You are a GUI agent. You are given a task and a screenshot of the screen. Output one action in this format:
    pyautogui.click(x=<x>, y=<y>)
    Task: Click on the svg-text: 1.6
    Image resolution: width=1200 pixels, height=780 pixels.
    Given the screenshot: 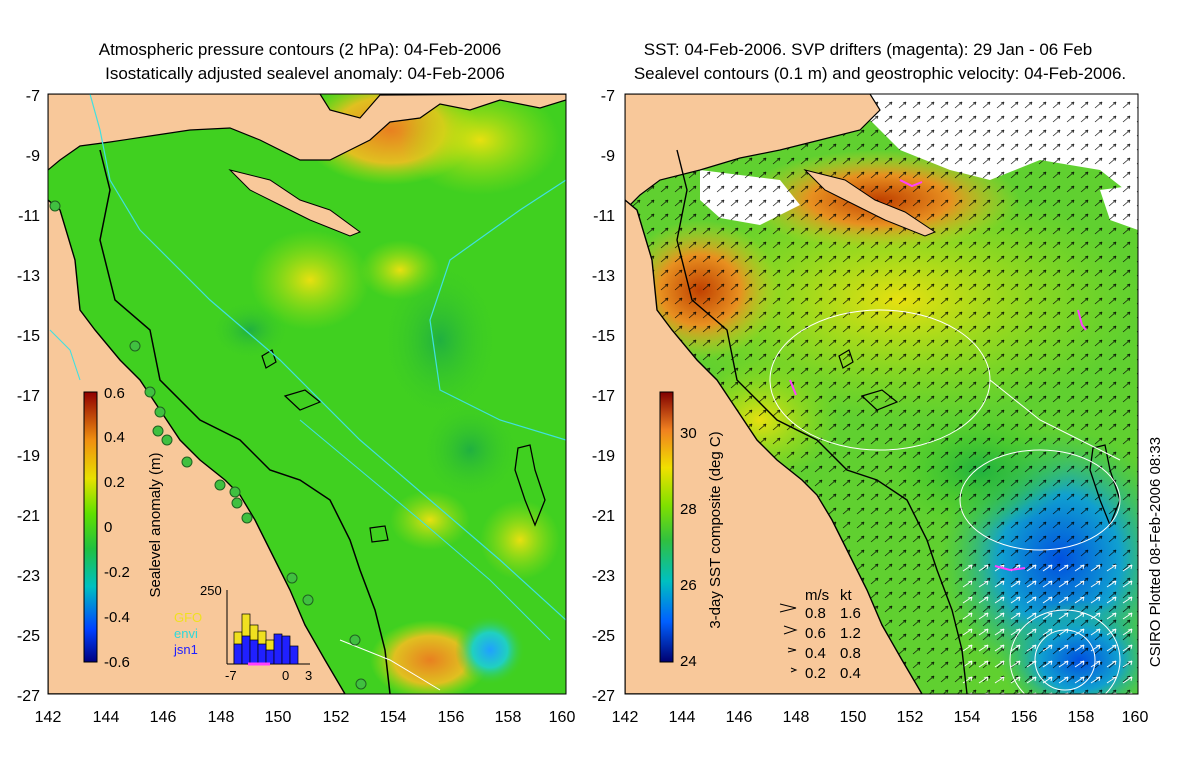 What is the action you would take?
    pyautogui.click(x=850, y=613)
    